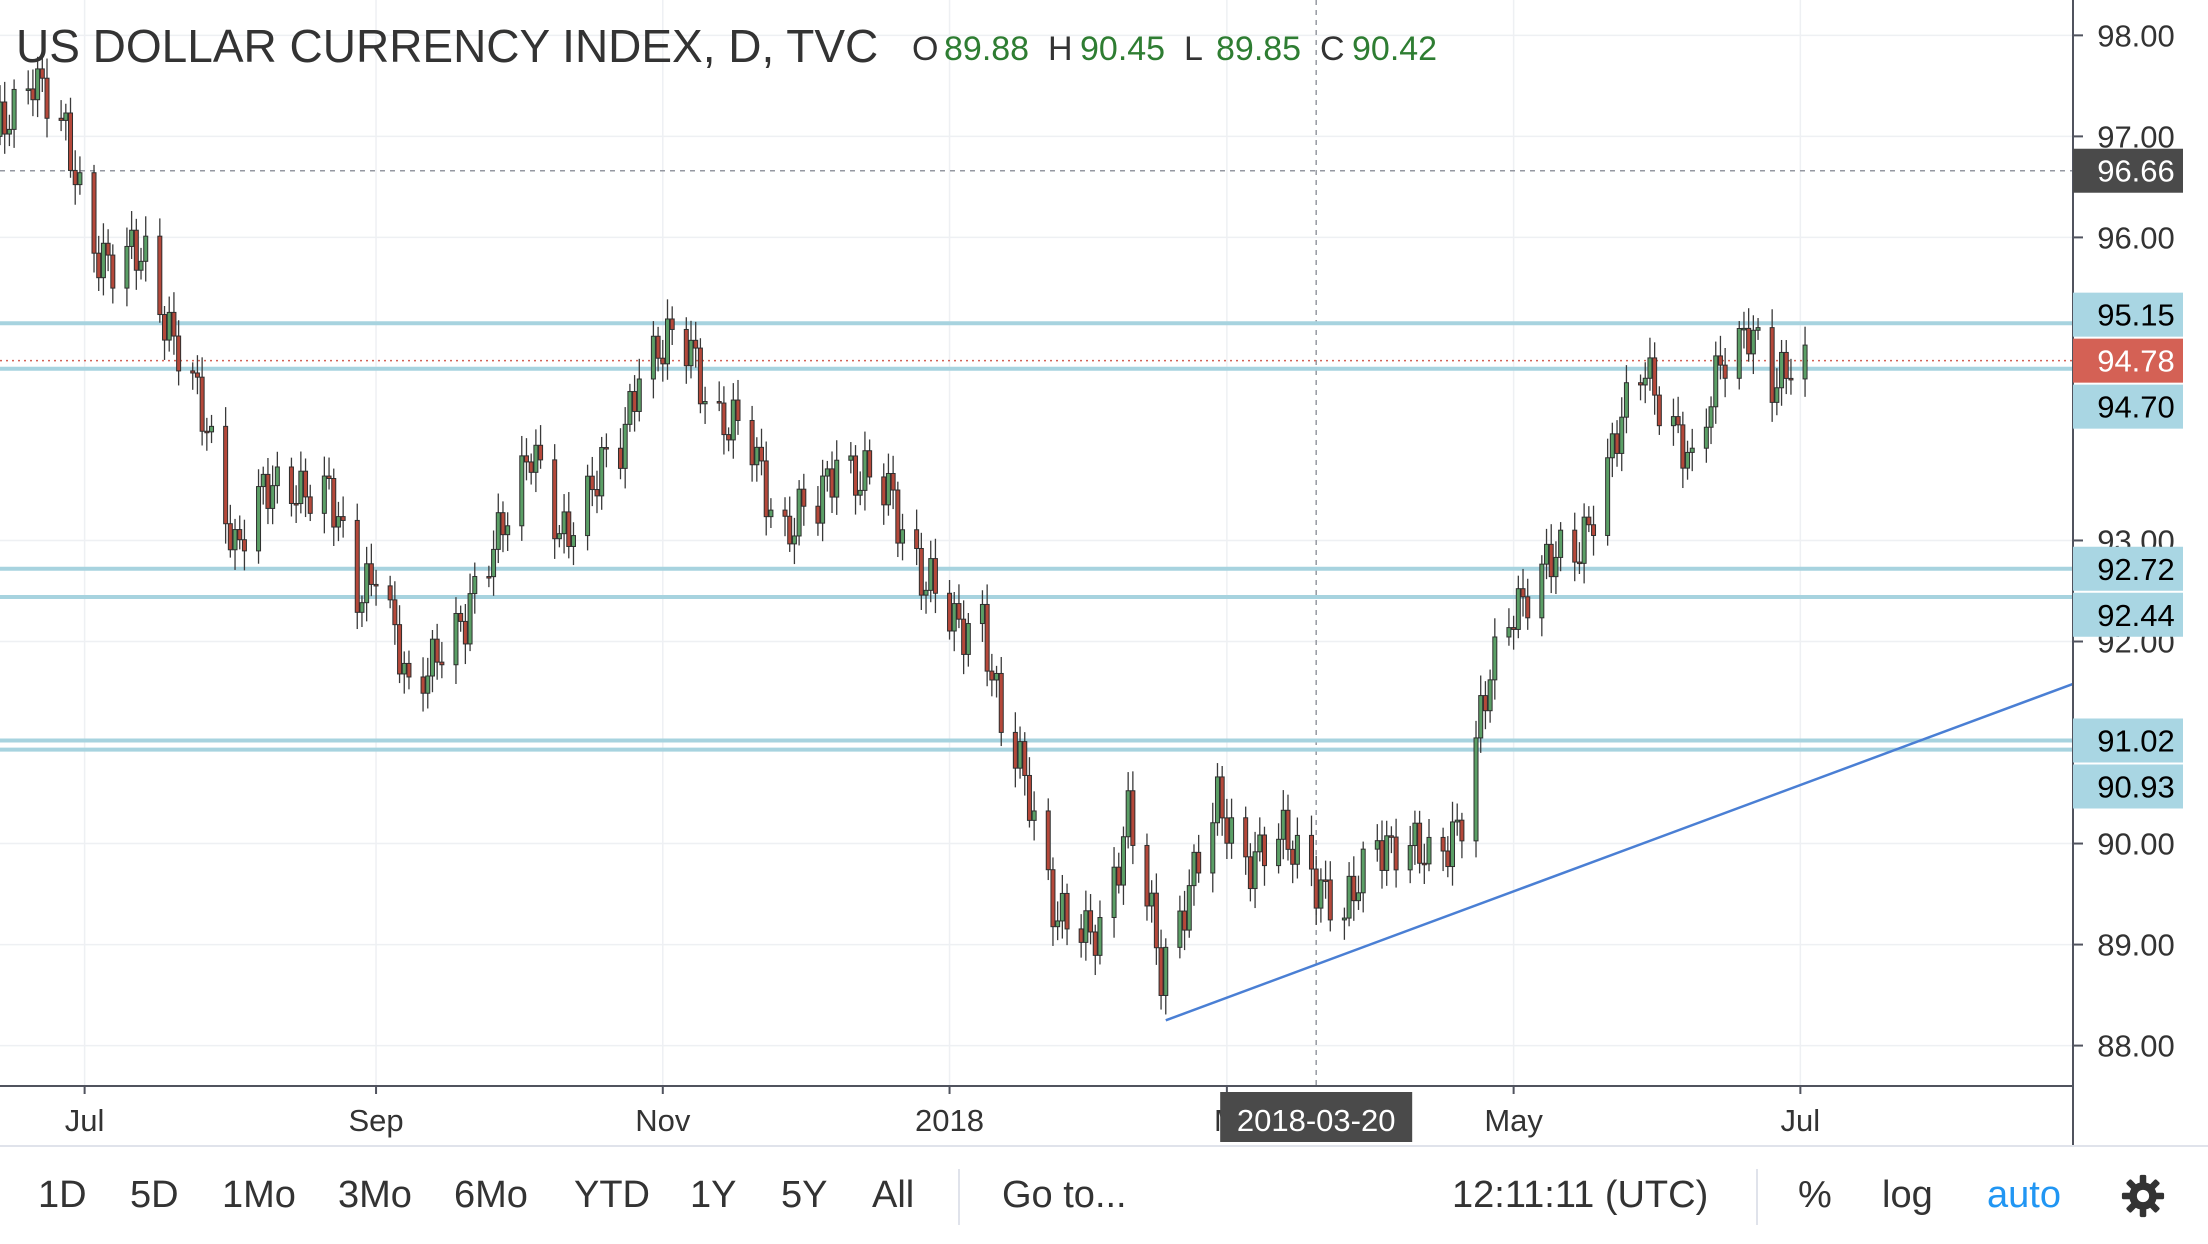 The width and height of the screenshot is (2208, 1244). What do you see at coordinates (62, 1195) in the screenshot?
I see `range-1d-button: 1D` at bounding box center [62, 1195].